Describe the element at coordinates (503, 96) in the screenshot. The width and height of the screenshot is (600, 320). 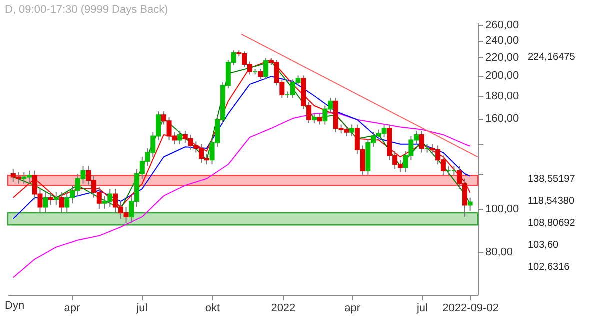
I see `y-tick-label: 180,00` at that location.